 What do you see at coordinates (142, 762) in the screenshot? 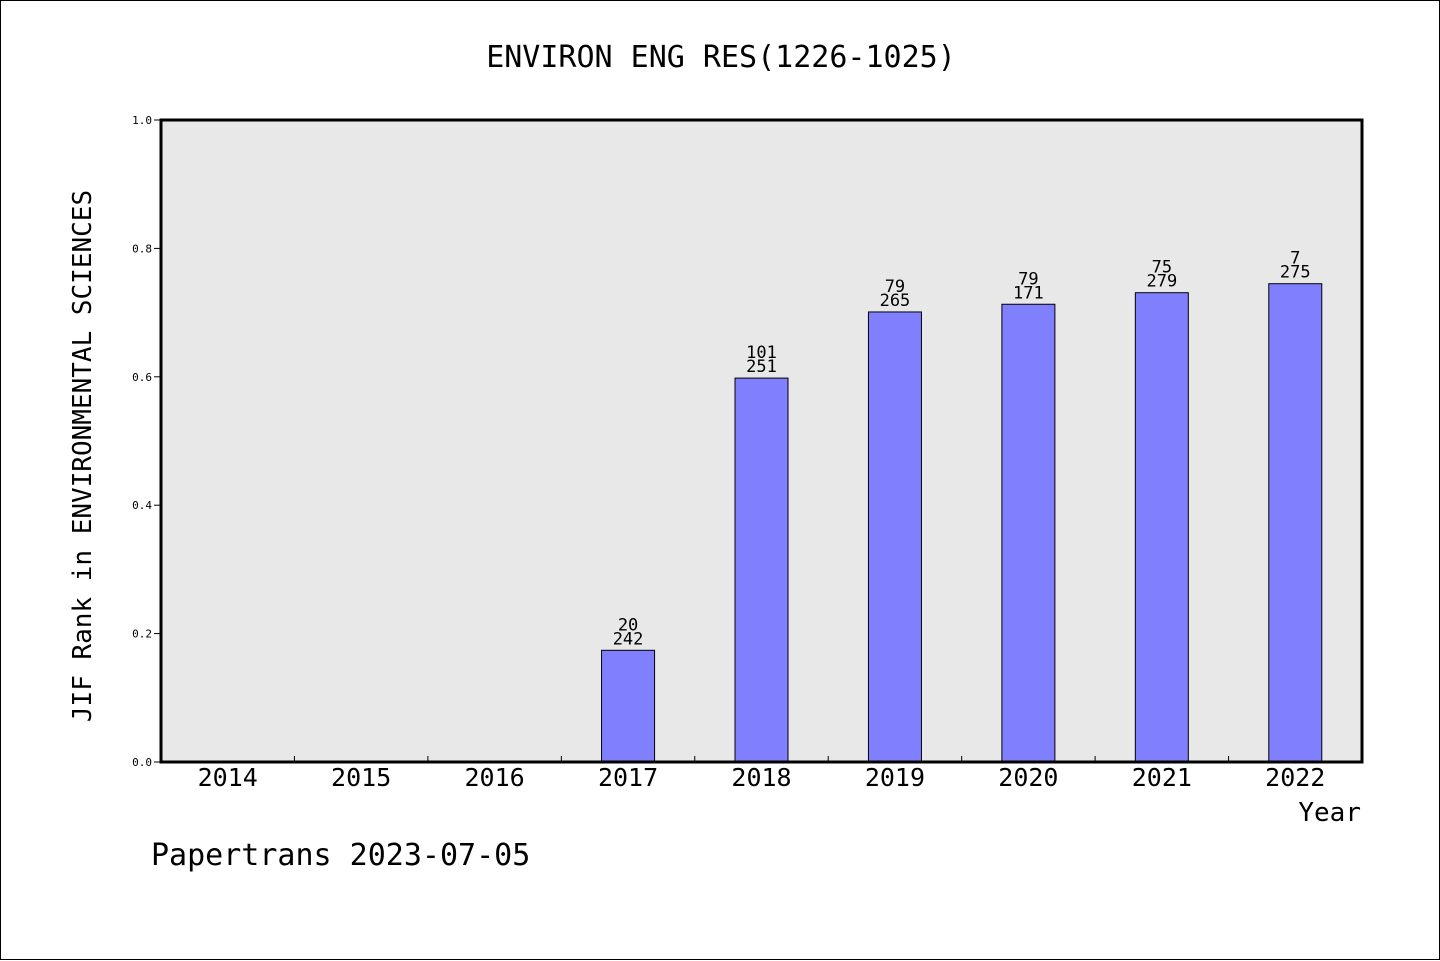
I see `y-tick-label: 0.0` at bounding box center [142, 762].